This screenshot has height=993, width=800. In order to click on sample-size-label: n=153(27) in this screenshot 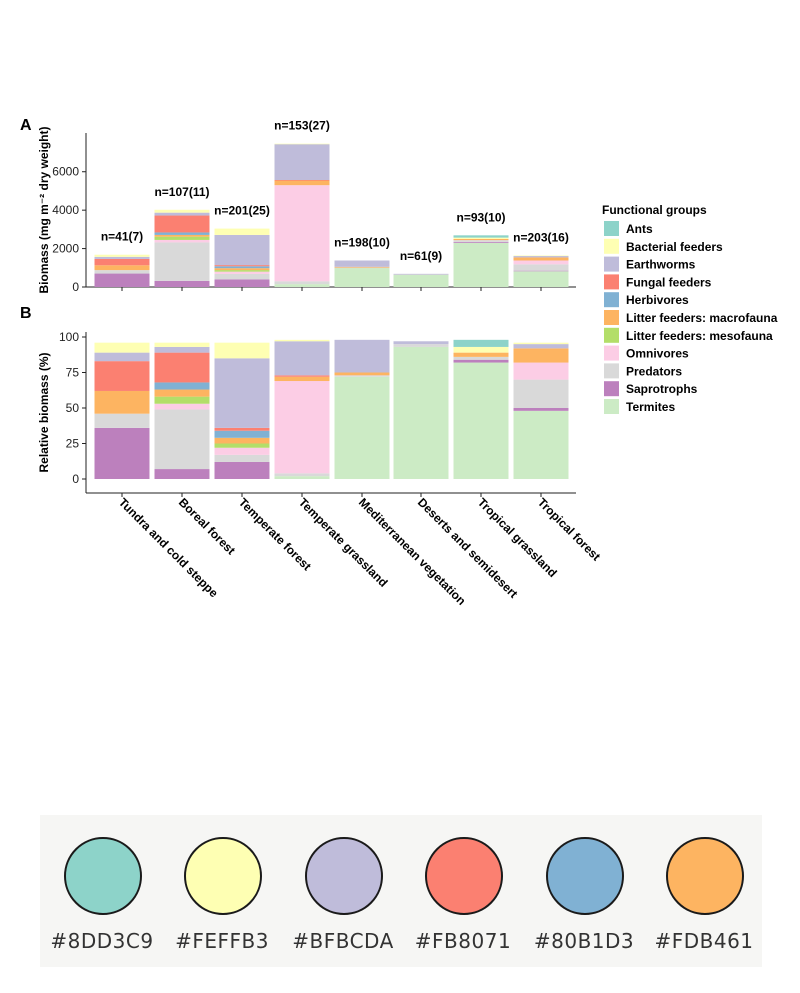, I will do `click(302, 126)`.